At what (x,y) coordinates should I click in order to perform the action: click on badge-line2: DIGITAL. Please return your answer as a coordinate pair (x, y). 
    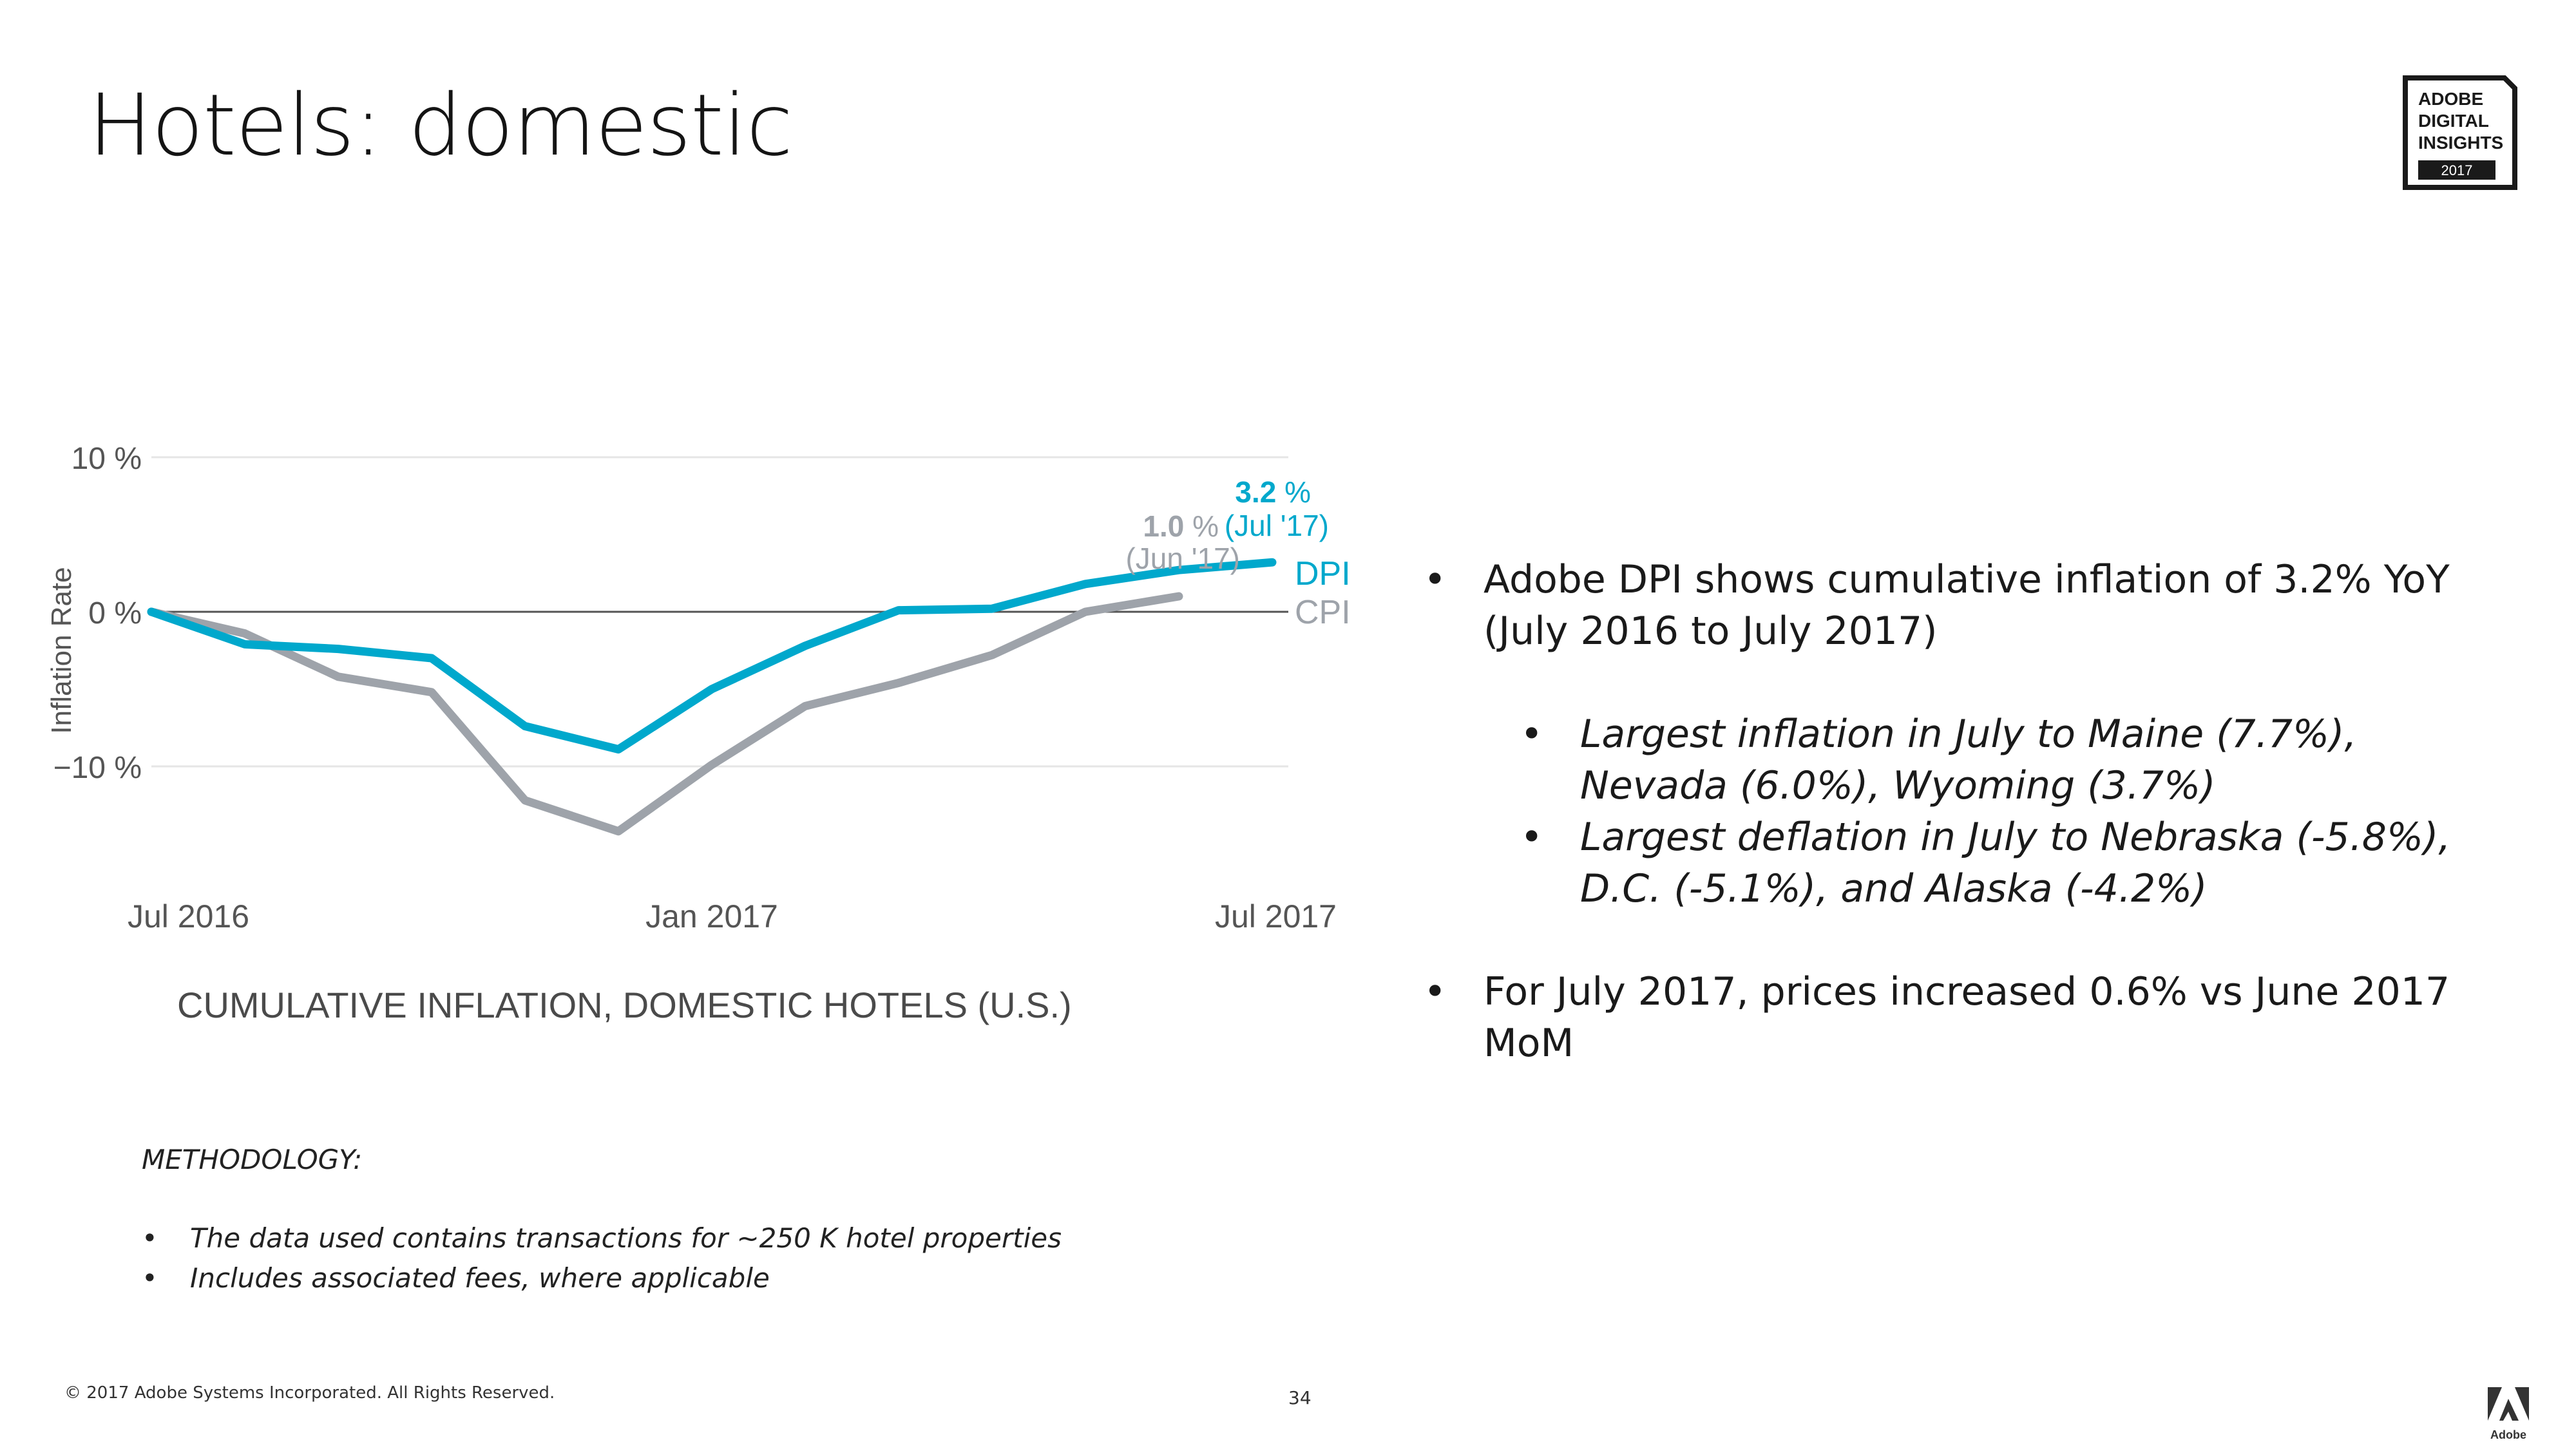
    Looking at the image, I should click on (2453, 121).